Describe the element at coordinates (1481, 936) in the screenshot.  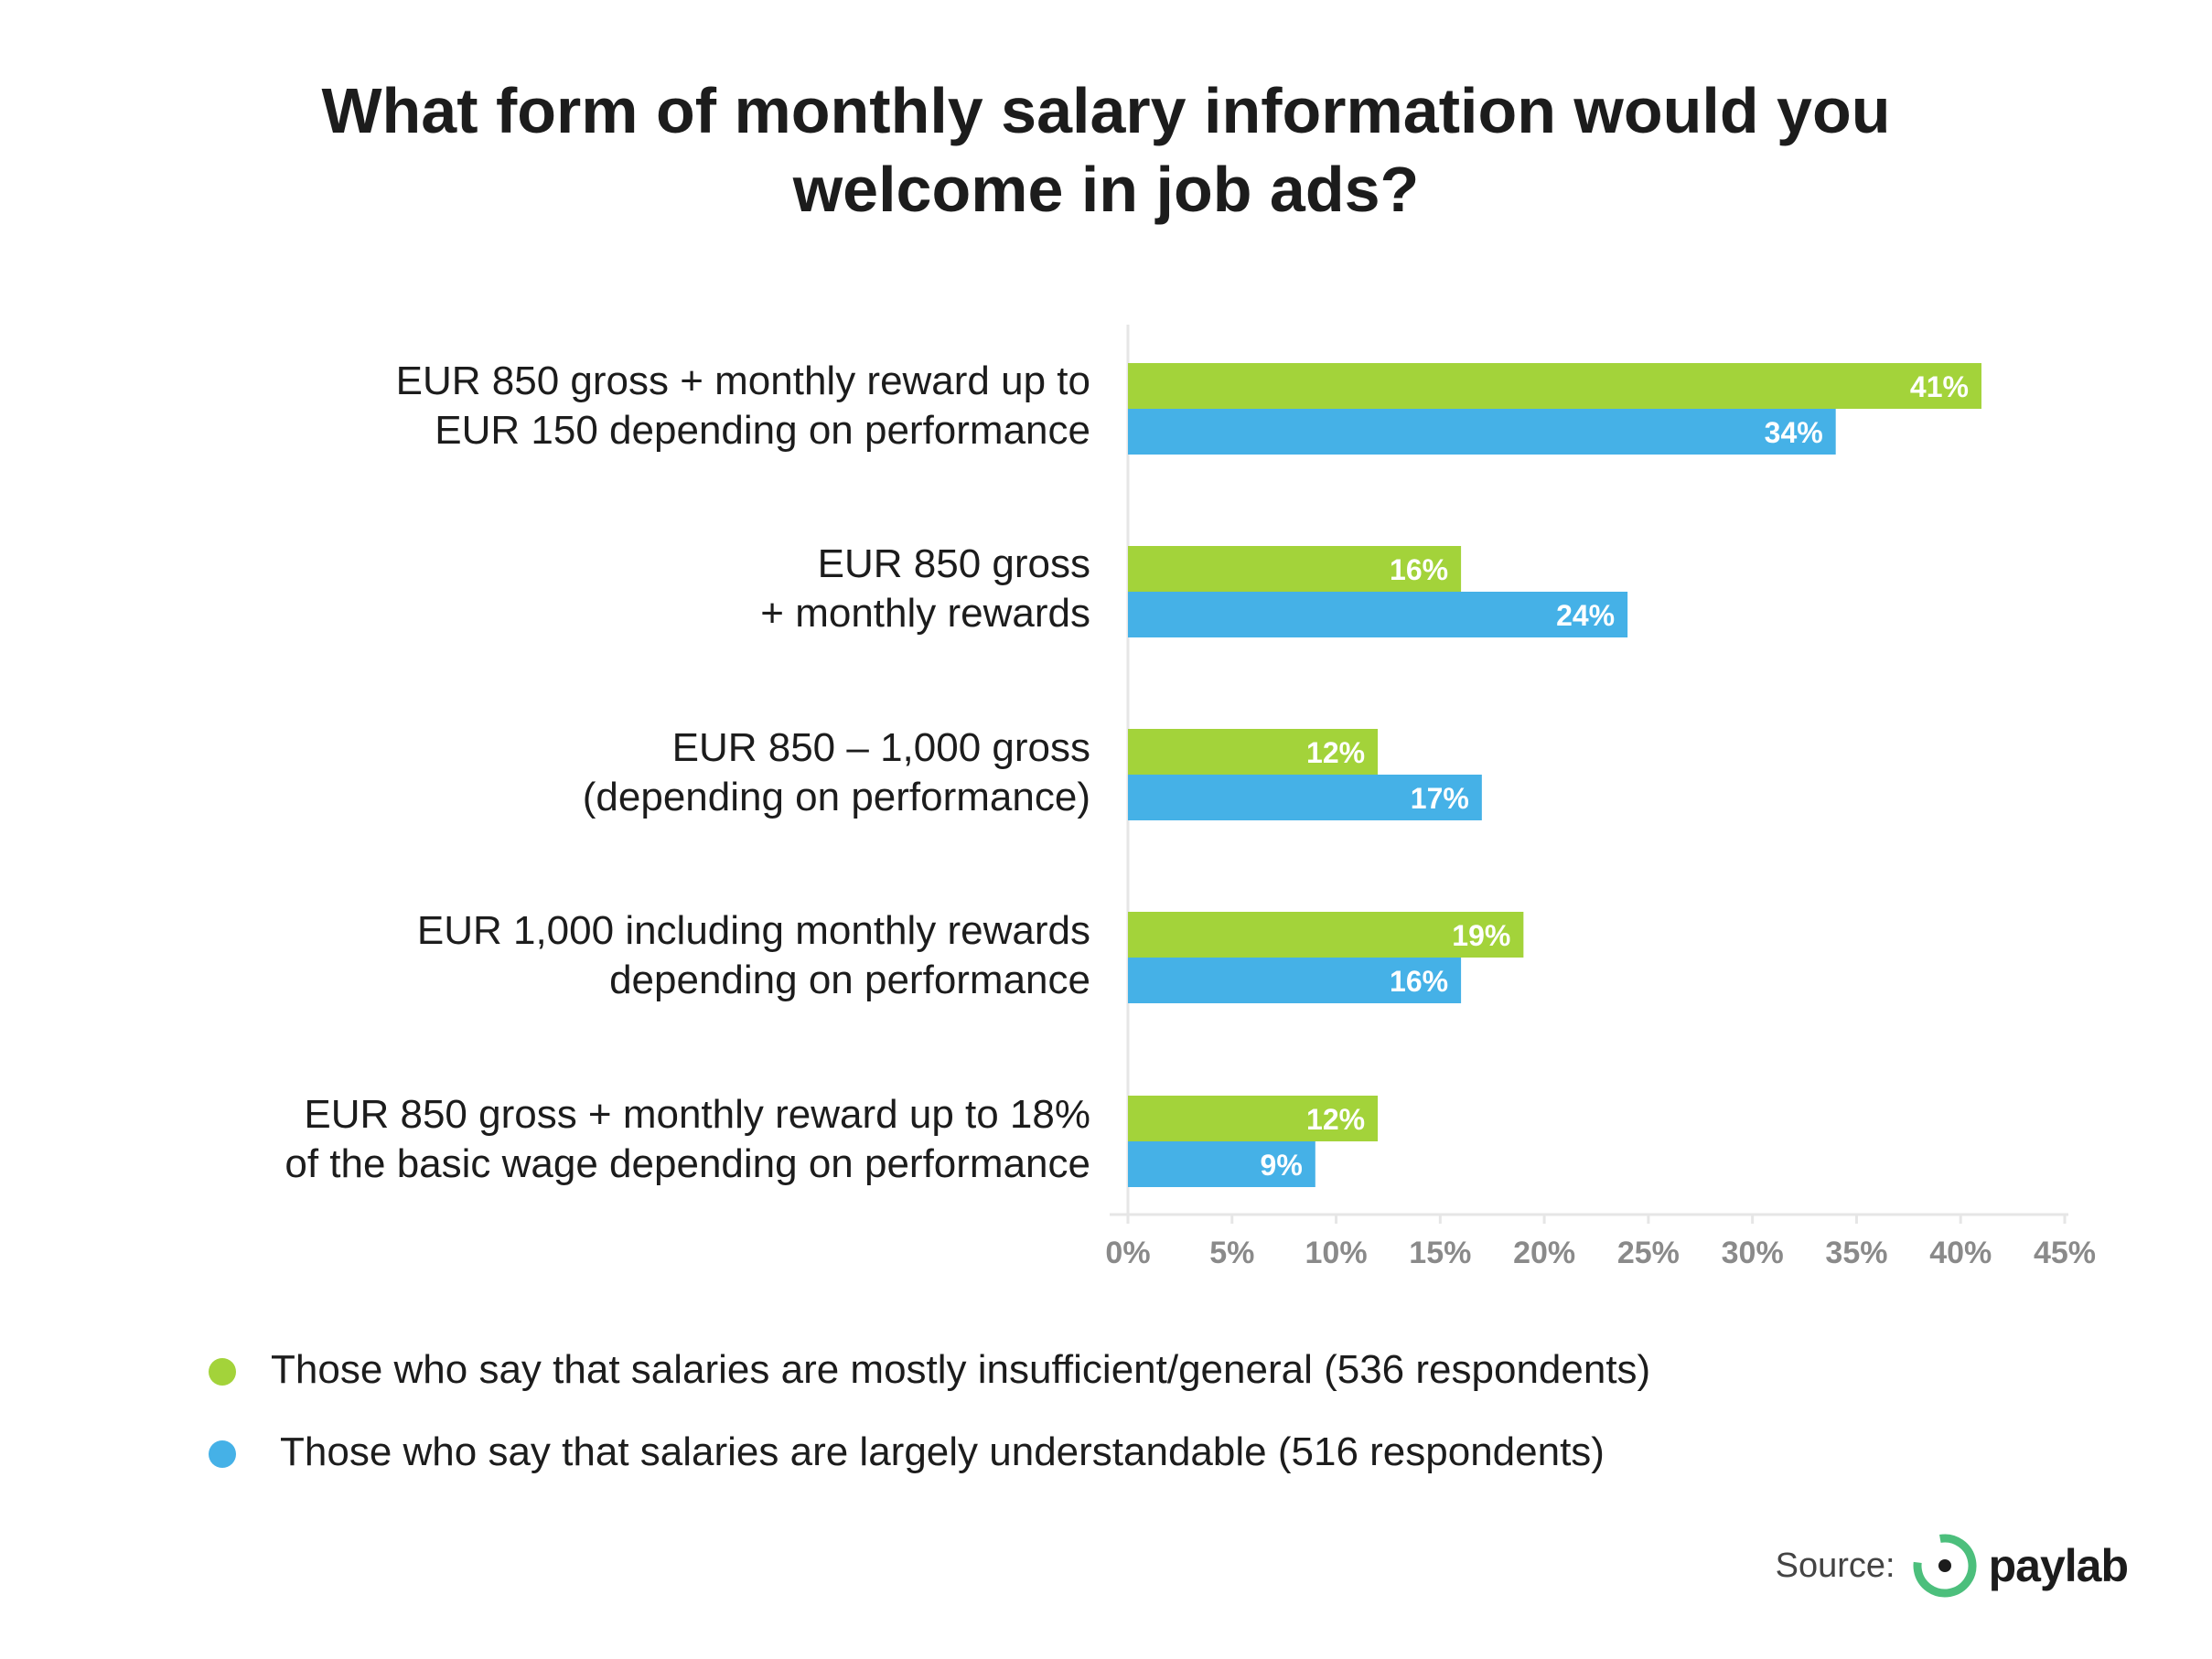
I see `data-label: 19%` at that location.